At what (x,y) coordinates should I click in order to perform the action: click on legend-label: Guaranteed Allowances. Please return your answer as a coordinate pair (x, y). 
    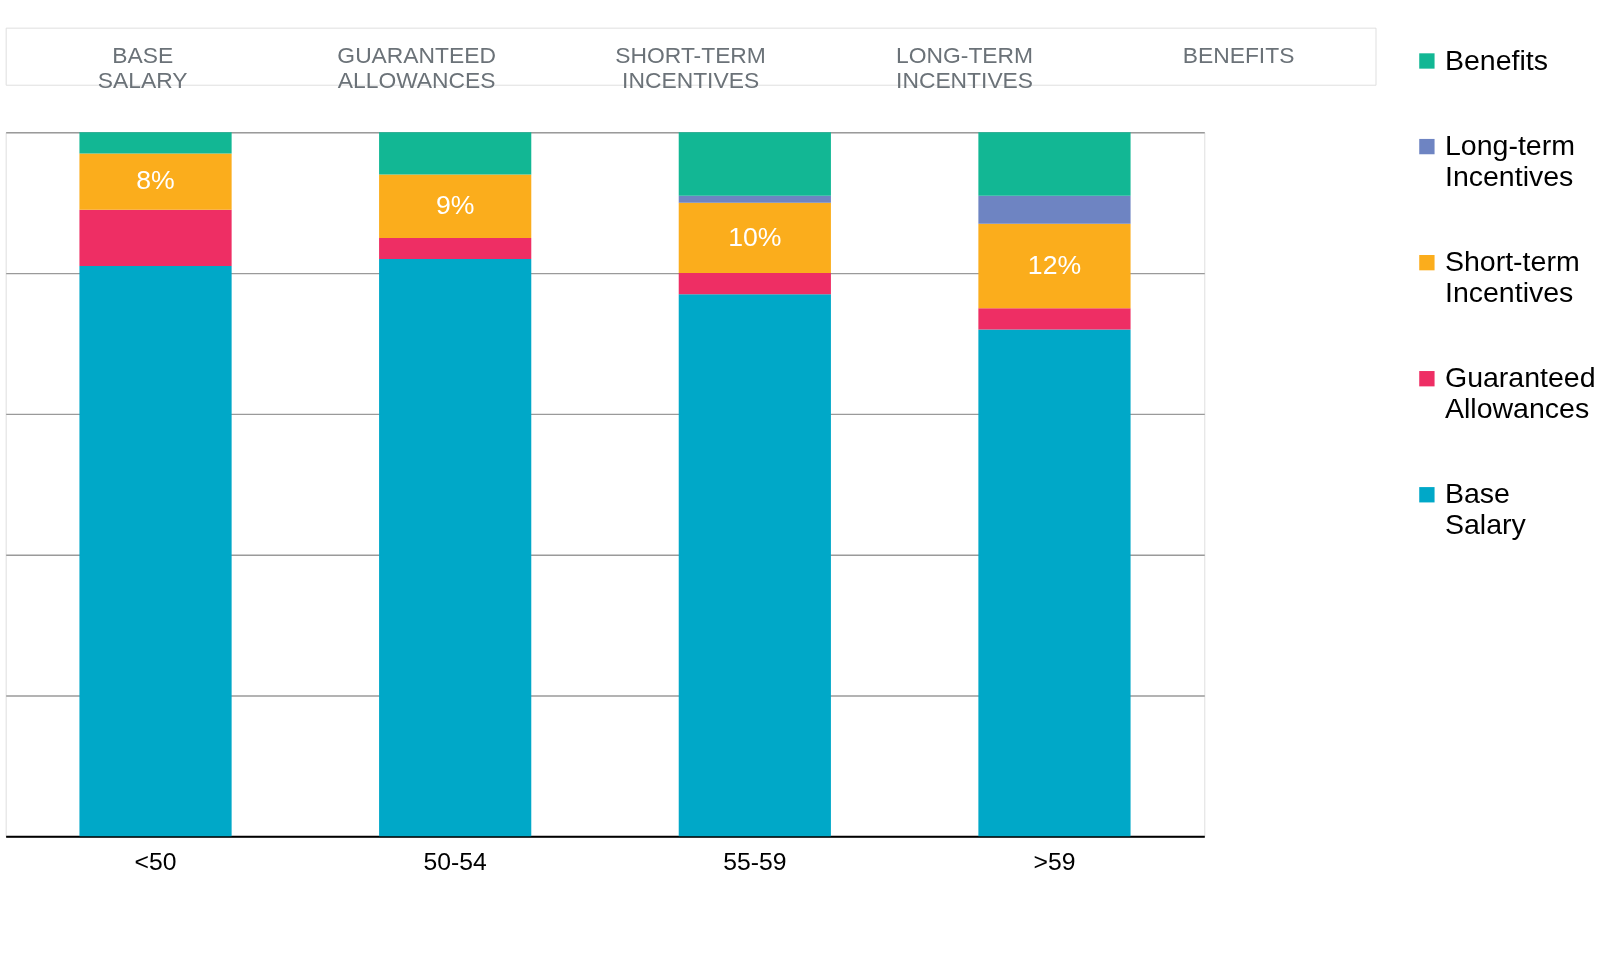
    Looking at the image, I should click on (1520, 392).